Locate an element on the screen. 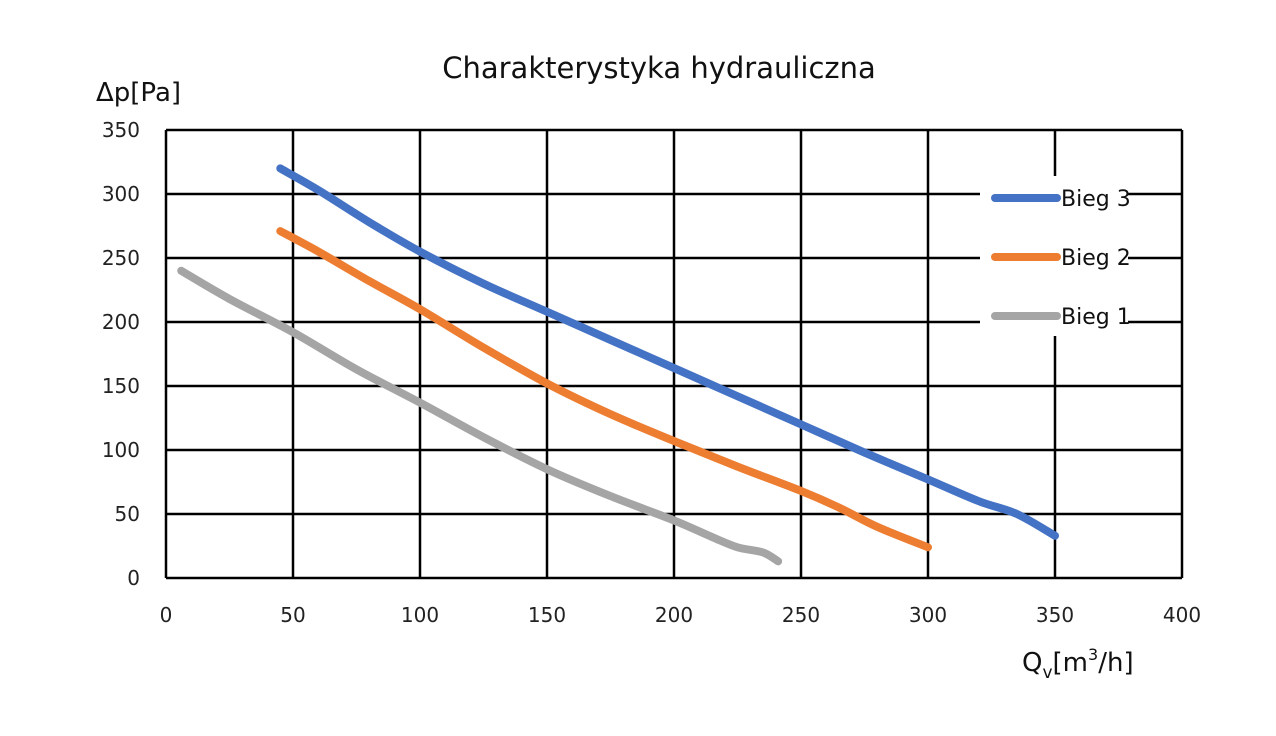 The image size is (1276, 736). x-tick-label: 50 is located at coordinates (292, 615).